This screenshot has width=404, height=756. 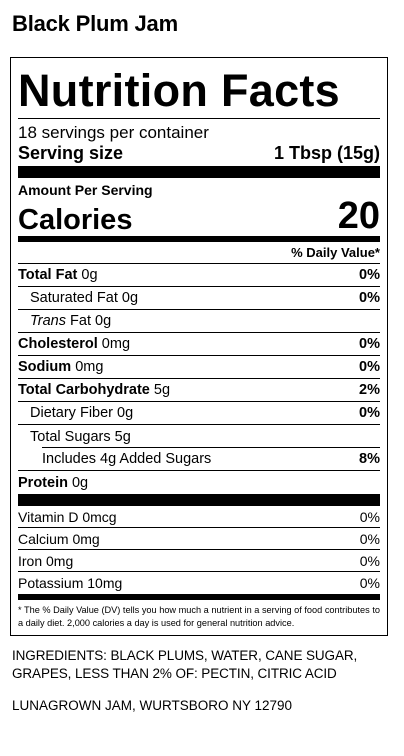 I want to click on nutrient-name: Saturated Fat, so click(x=74, y=298).